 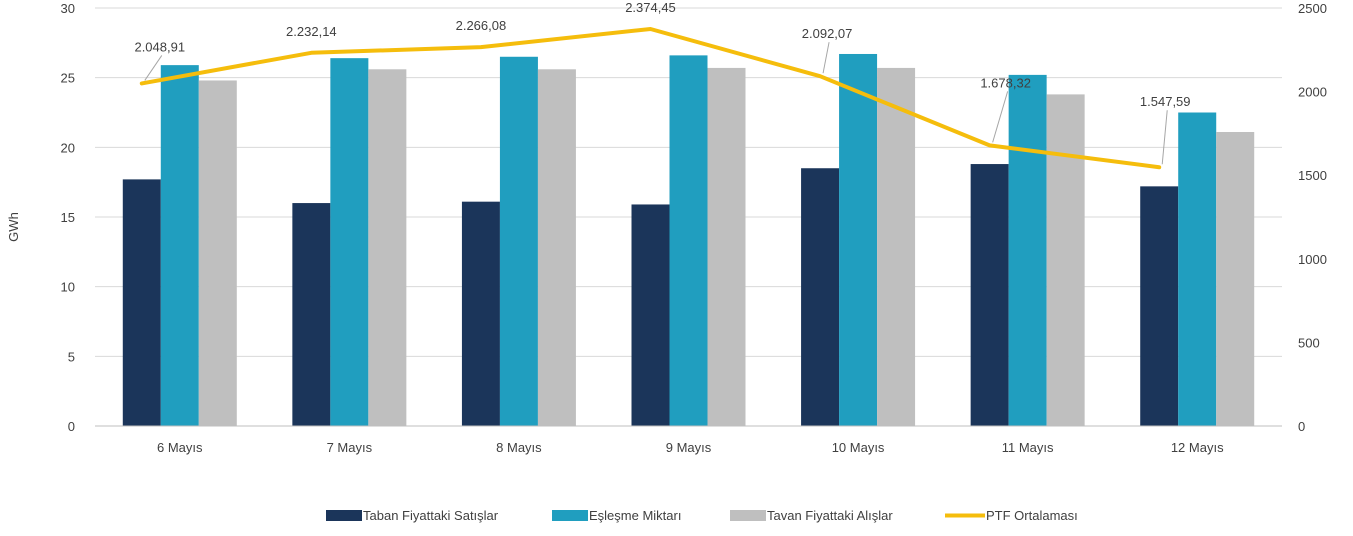 What do you see at coordinates (180, 447) in the screenshot?
I see `x-tick-label: 6 Mayıs` at bounding box center [180, 447].